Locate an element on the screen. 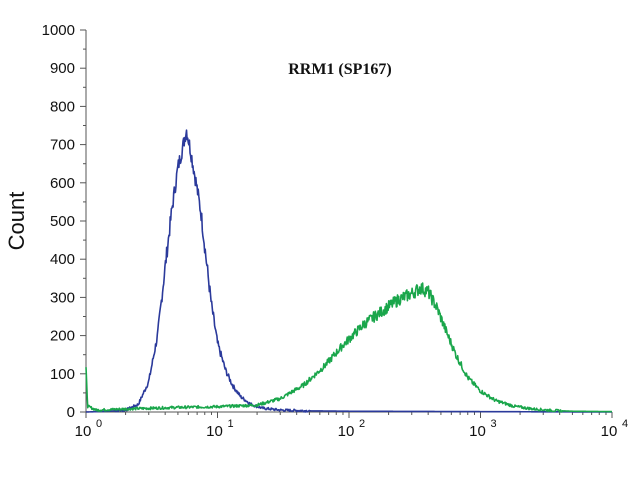 This screenshot has height=480, width=640. x-tick-label: 10 1 is located at coordinates (219, 429).